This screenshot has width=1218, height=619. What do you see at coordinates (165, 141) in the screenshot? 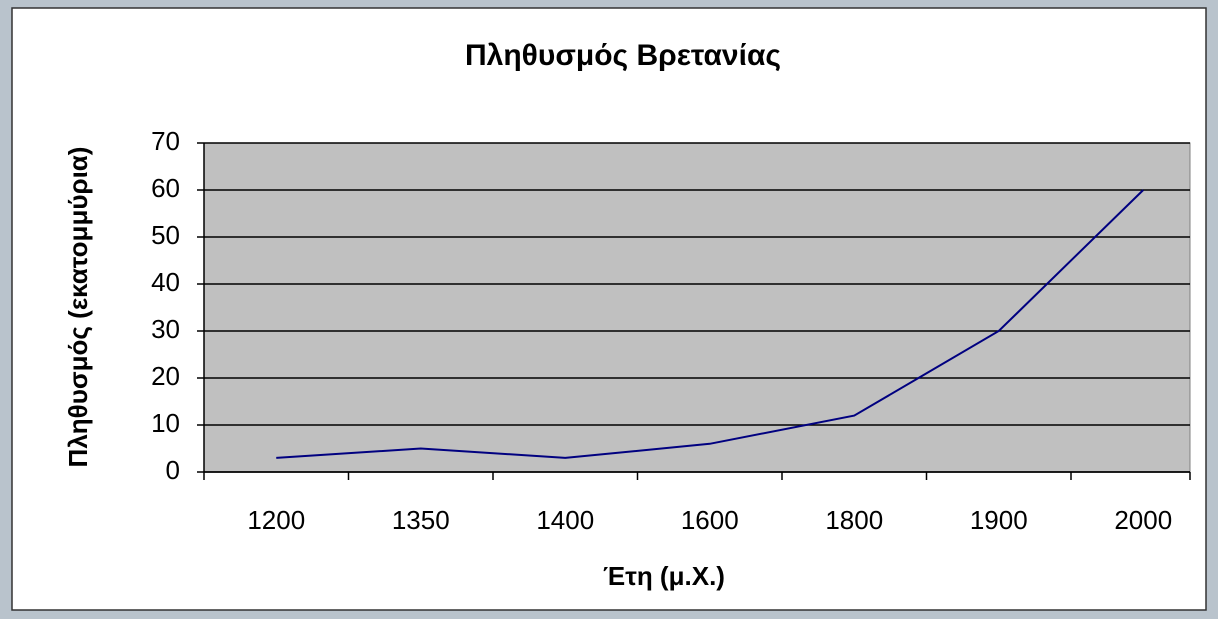
I see `y-tick-label: 70` at bounding box center [165, 141].